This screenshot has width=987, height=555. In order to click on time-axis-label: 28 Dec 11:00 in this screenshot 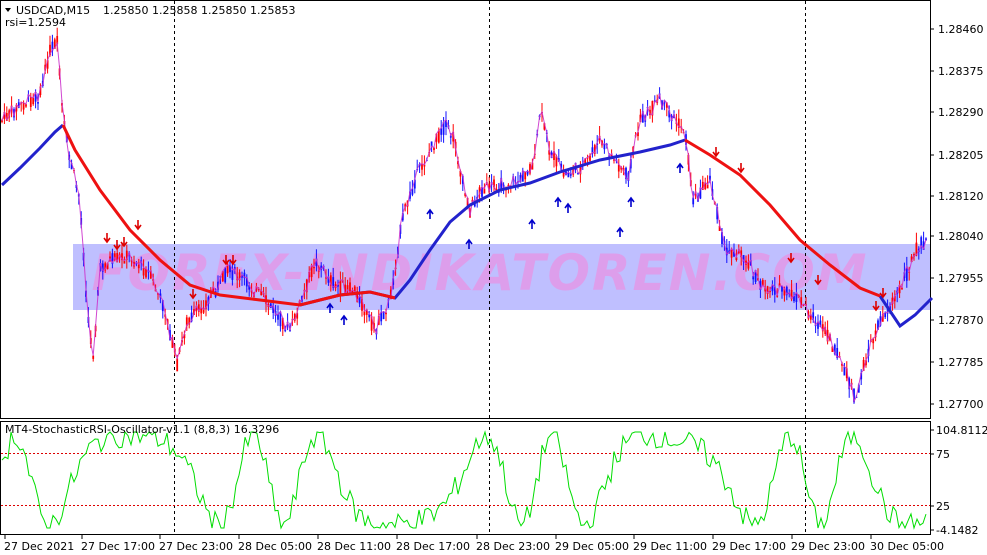, I will do `click(354, 546)`.